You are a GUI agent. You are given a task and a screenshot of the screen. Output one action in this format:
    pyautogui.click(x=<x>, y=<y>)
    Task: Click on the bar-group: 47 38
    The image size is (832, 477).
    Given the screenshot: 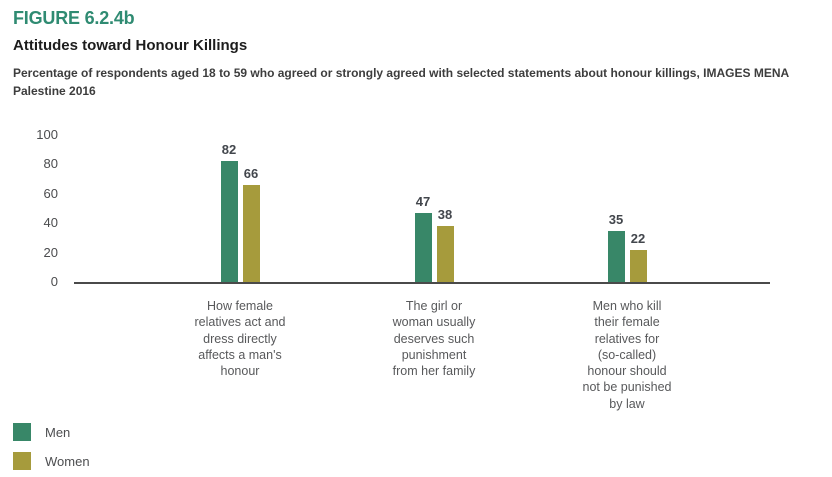 What is the action you would take?
    pyautogui.click(x=434, y=237)
    